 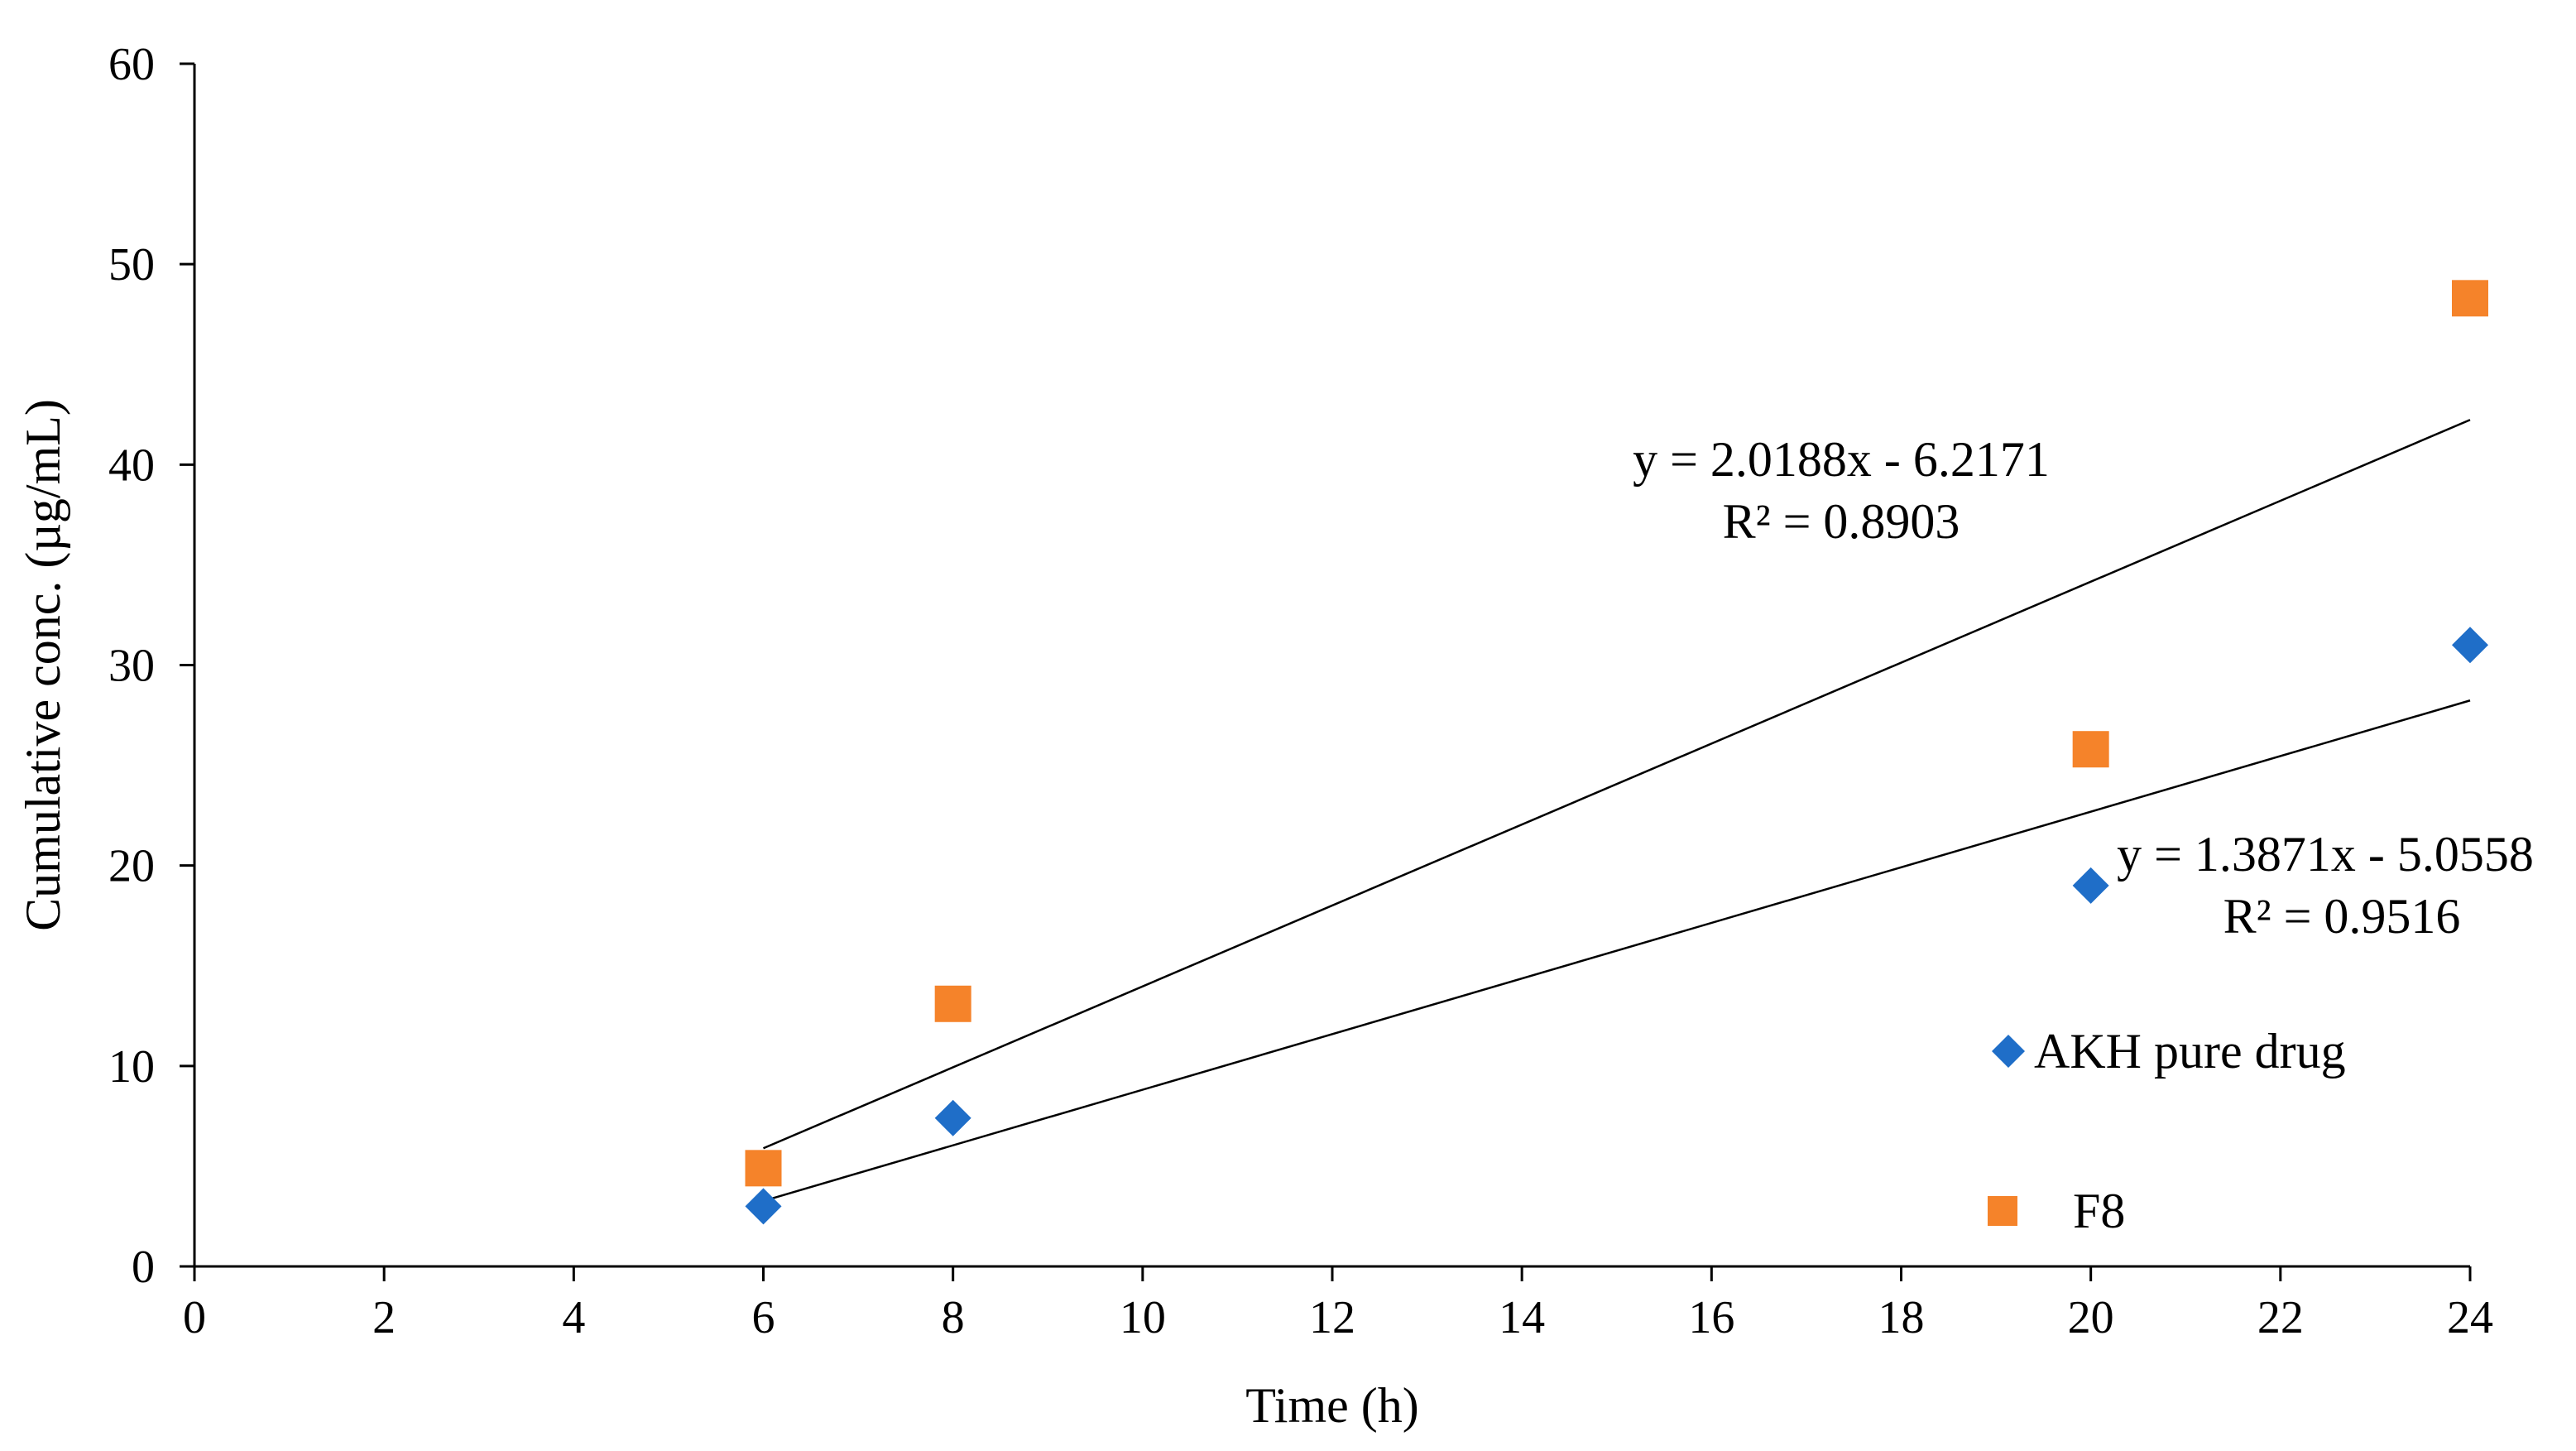 I want to click on legend-marker-akh-pure-drug, so click(x=2009, y=1051).